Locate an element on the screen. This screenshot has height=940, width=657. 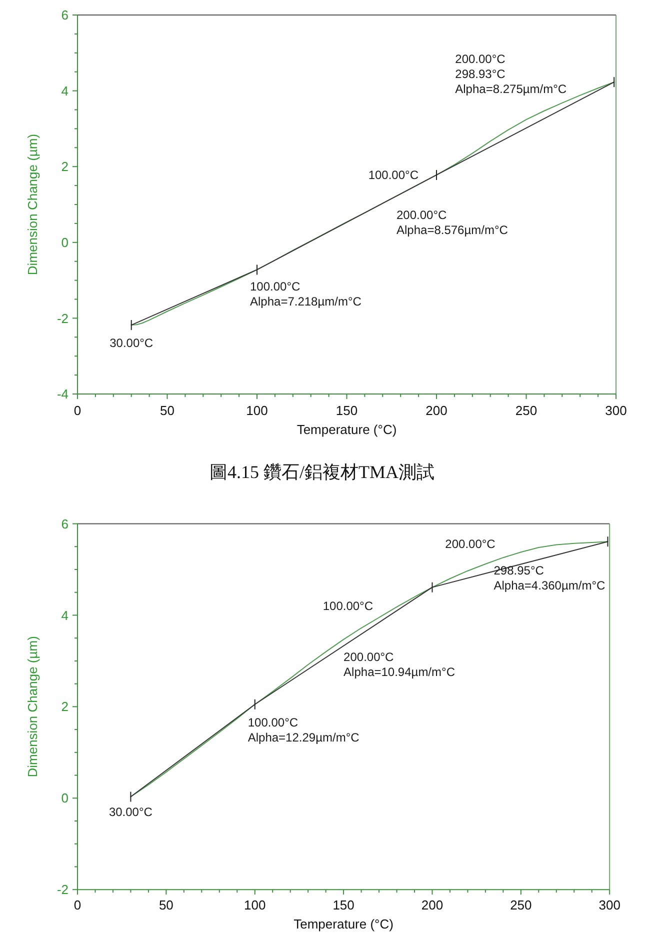
annotation: 100.00°C Alpha=7.218µm/m°C is located at coordinates (306, 294).